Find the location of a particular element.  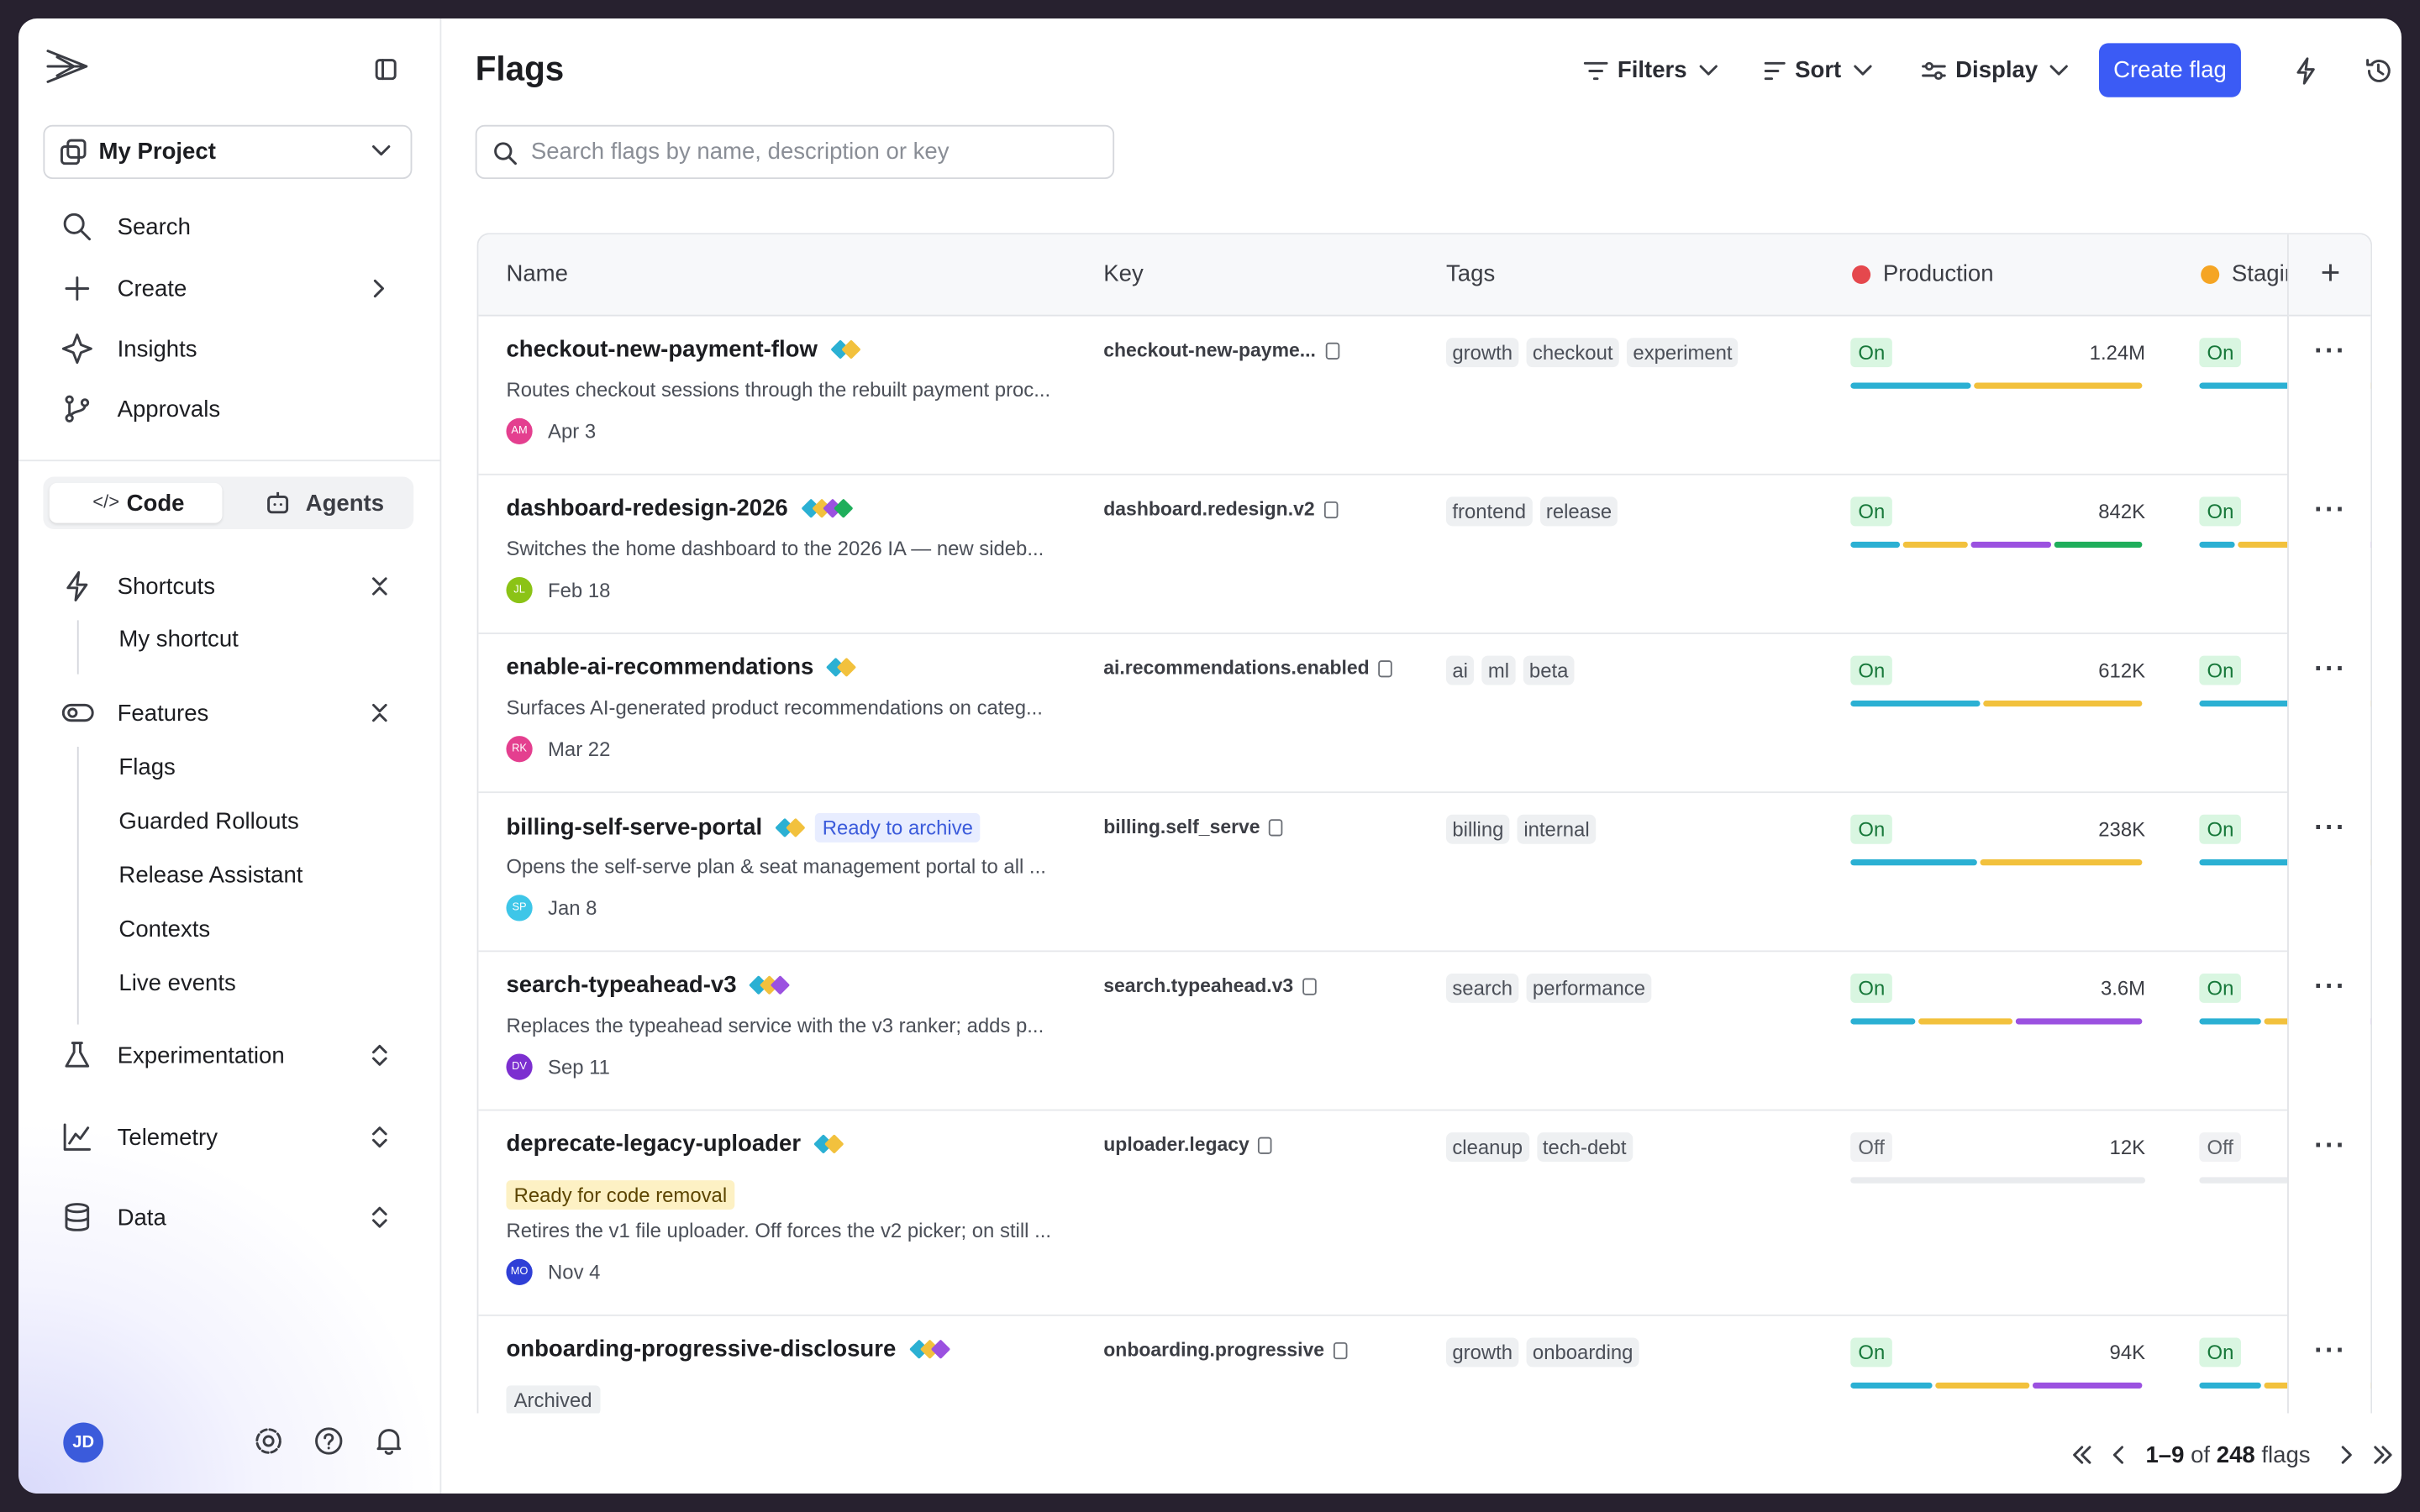

create-flag-button: Create flag is located at coordinates (2169, 70).